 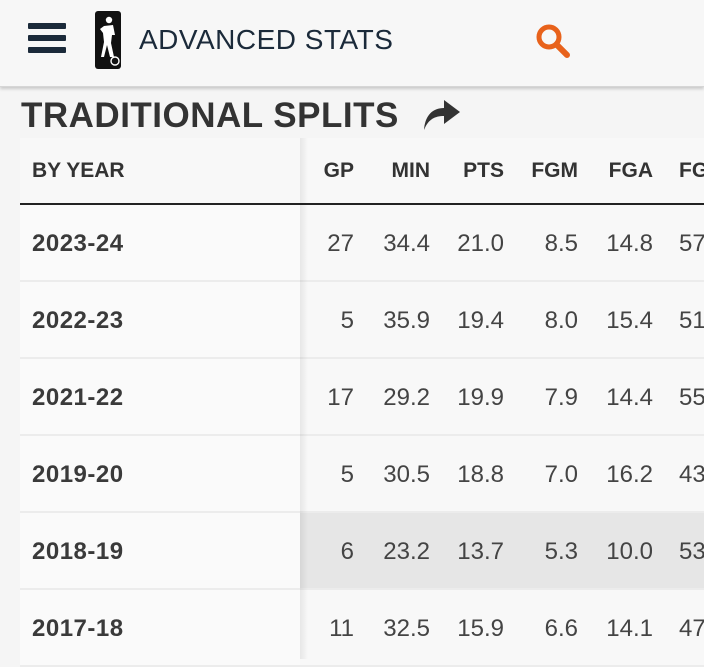 I want to click on season-label: 2023-24, so click(x=160, y=243).